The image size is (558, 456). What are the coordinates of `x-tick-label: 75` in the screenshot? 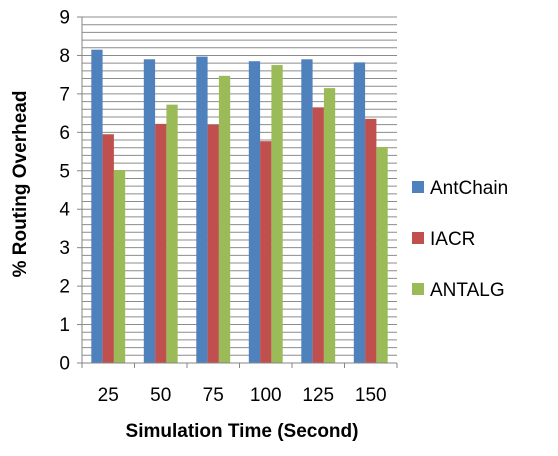 It's located at (213, 395).